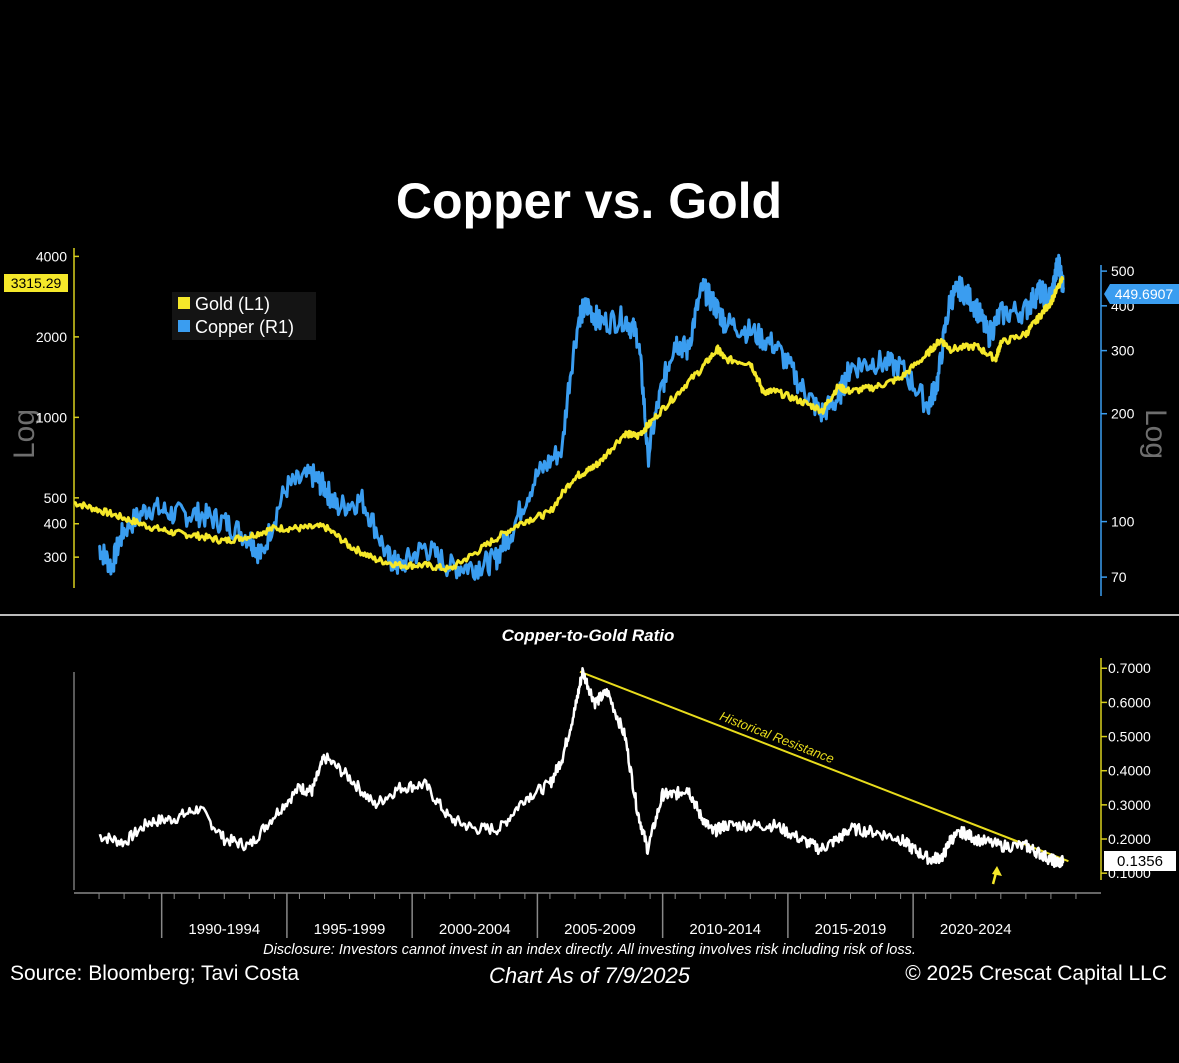 The width and height of the screenshot is (1179, 1063). Describe the element at coordinates (725, 929) in the screenshot. I see `x-tick-label: 2010-2014` at that location.